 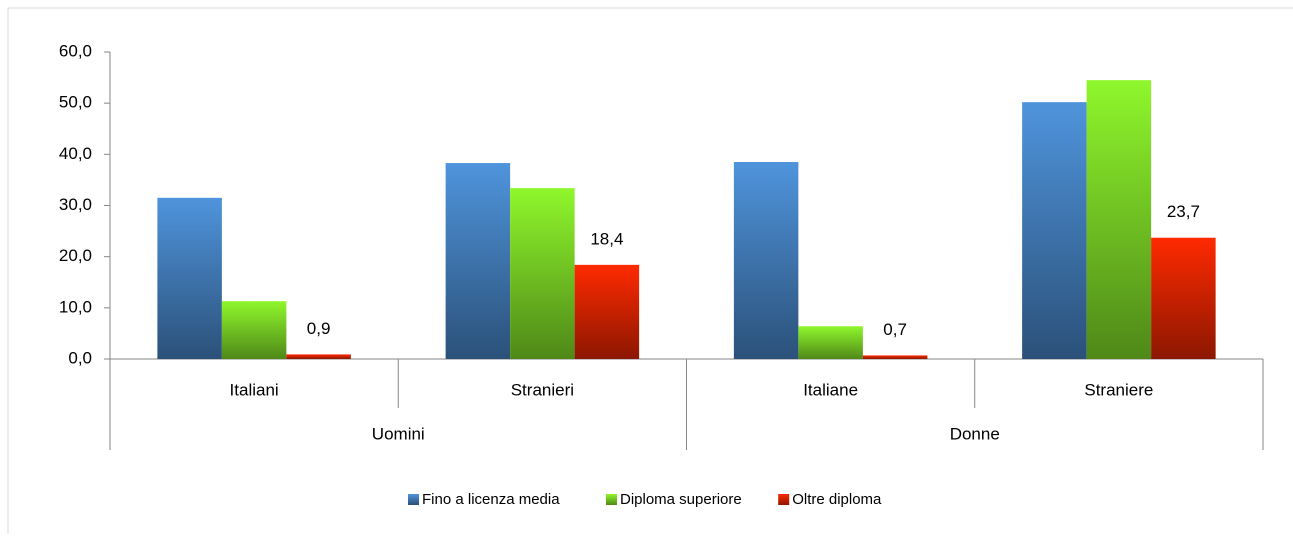 What do you see at coordinates (254, 389) in the screenshot?
I see `x-tick-label: Italiani` at bounding box center [254, 389].